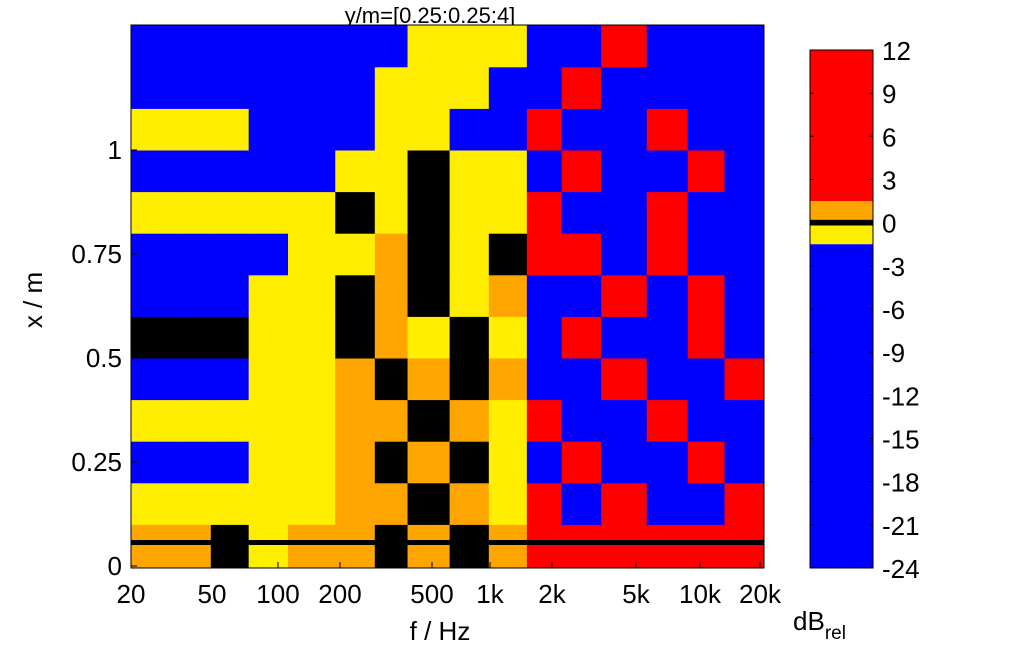  I want to click on x-tick-label: 20k, so click(760, 594).